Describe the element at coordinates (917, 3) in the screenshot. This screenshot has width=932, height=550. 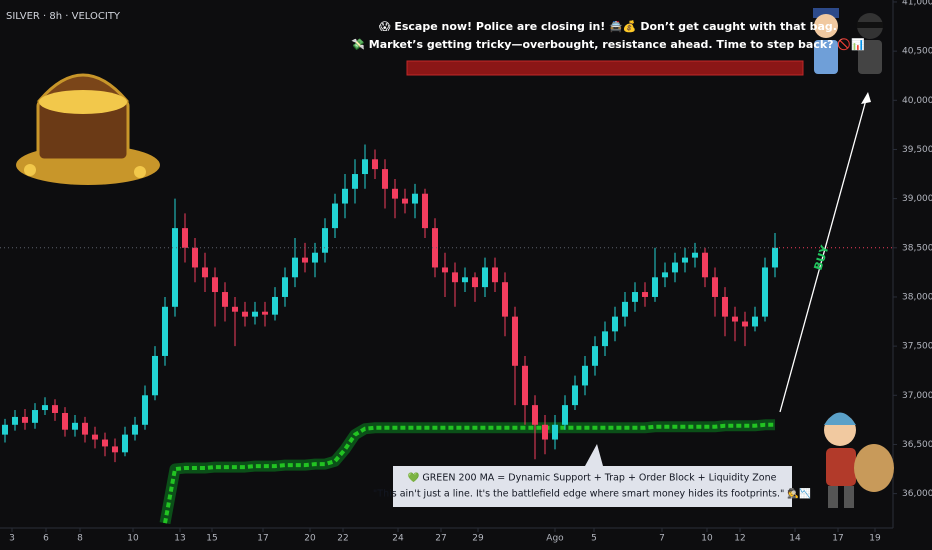
I see `y-tick-label: 41,000` at that location.